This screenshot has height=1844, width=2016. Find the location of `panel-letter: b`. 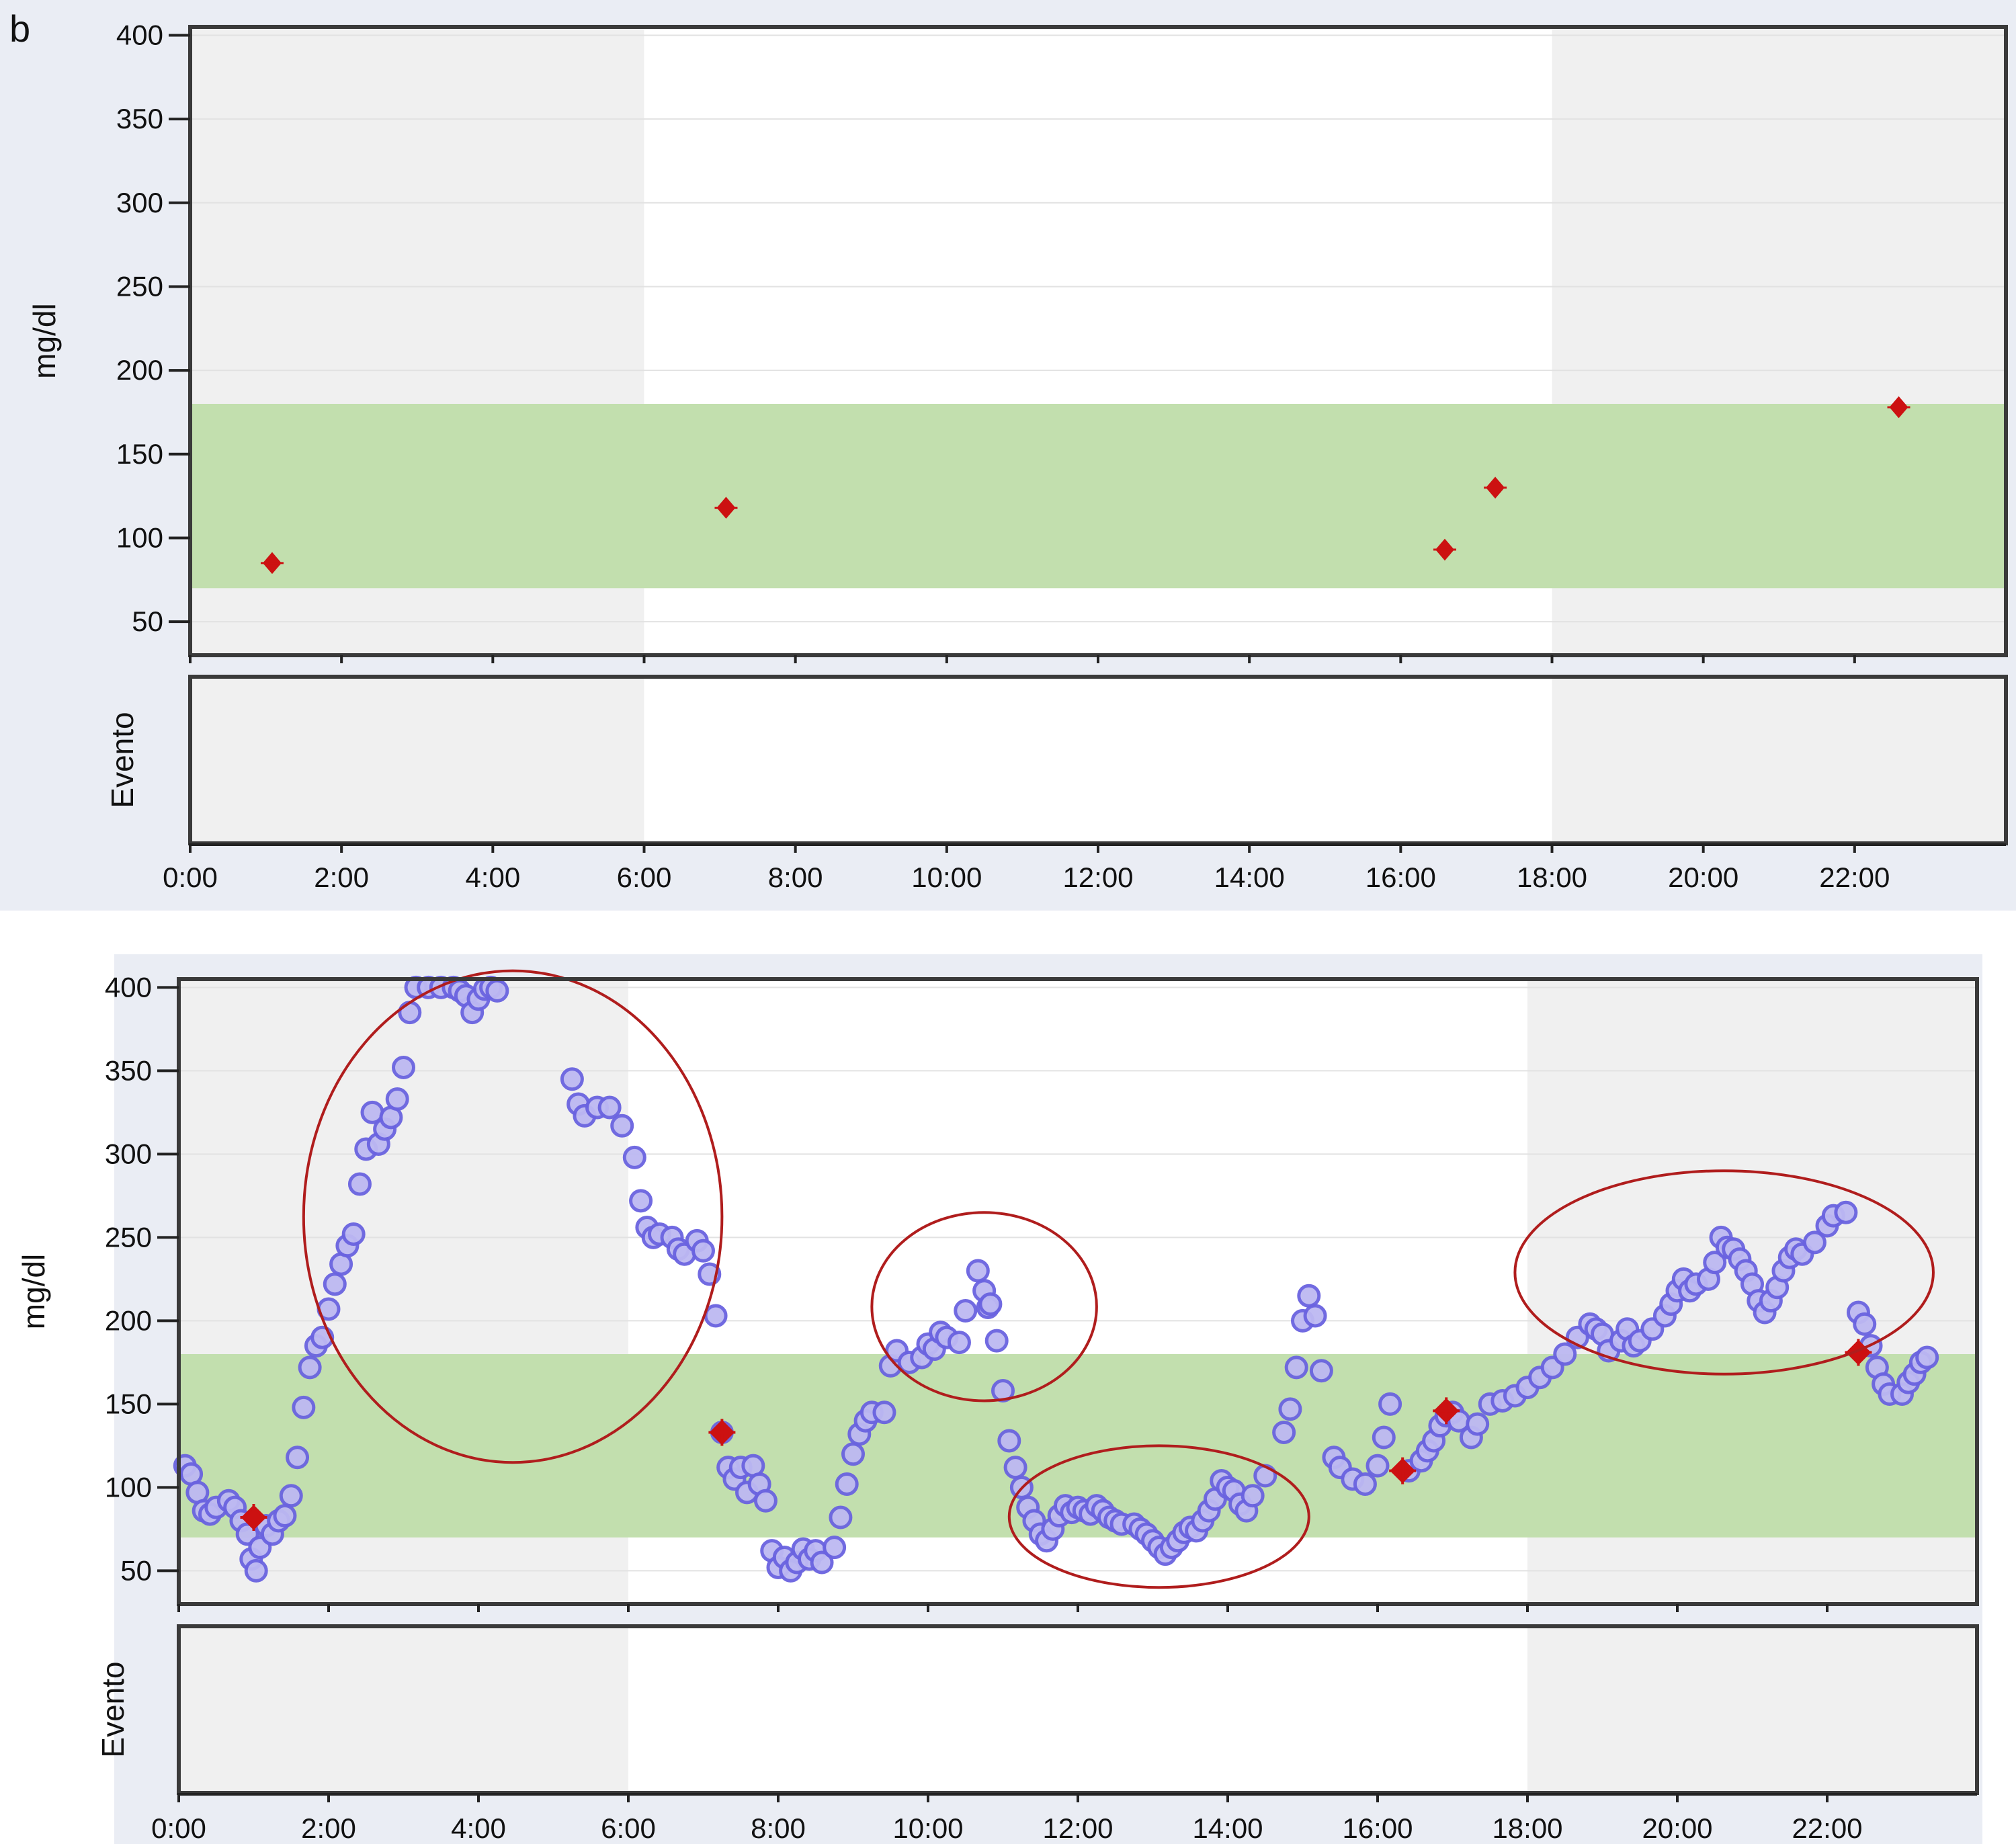

panel-letter: b is located at coordinates (19, 28).